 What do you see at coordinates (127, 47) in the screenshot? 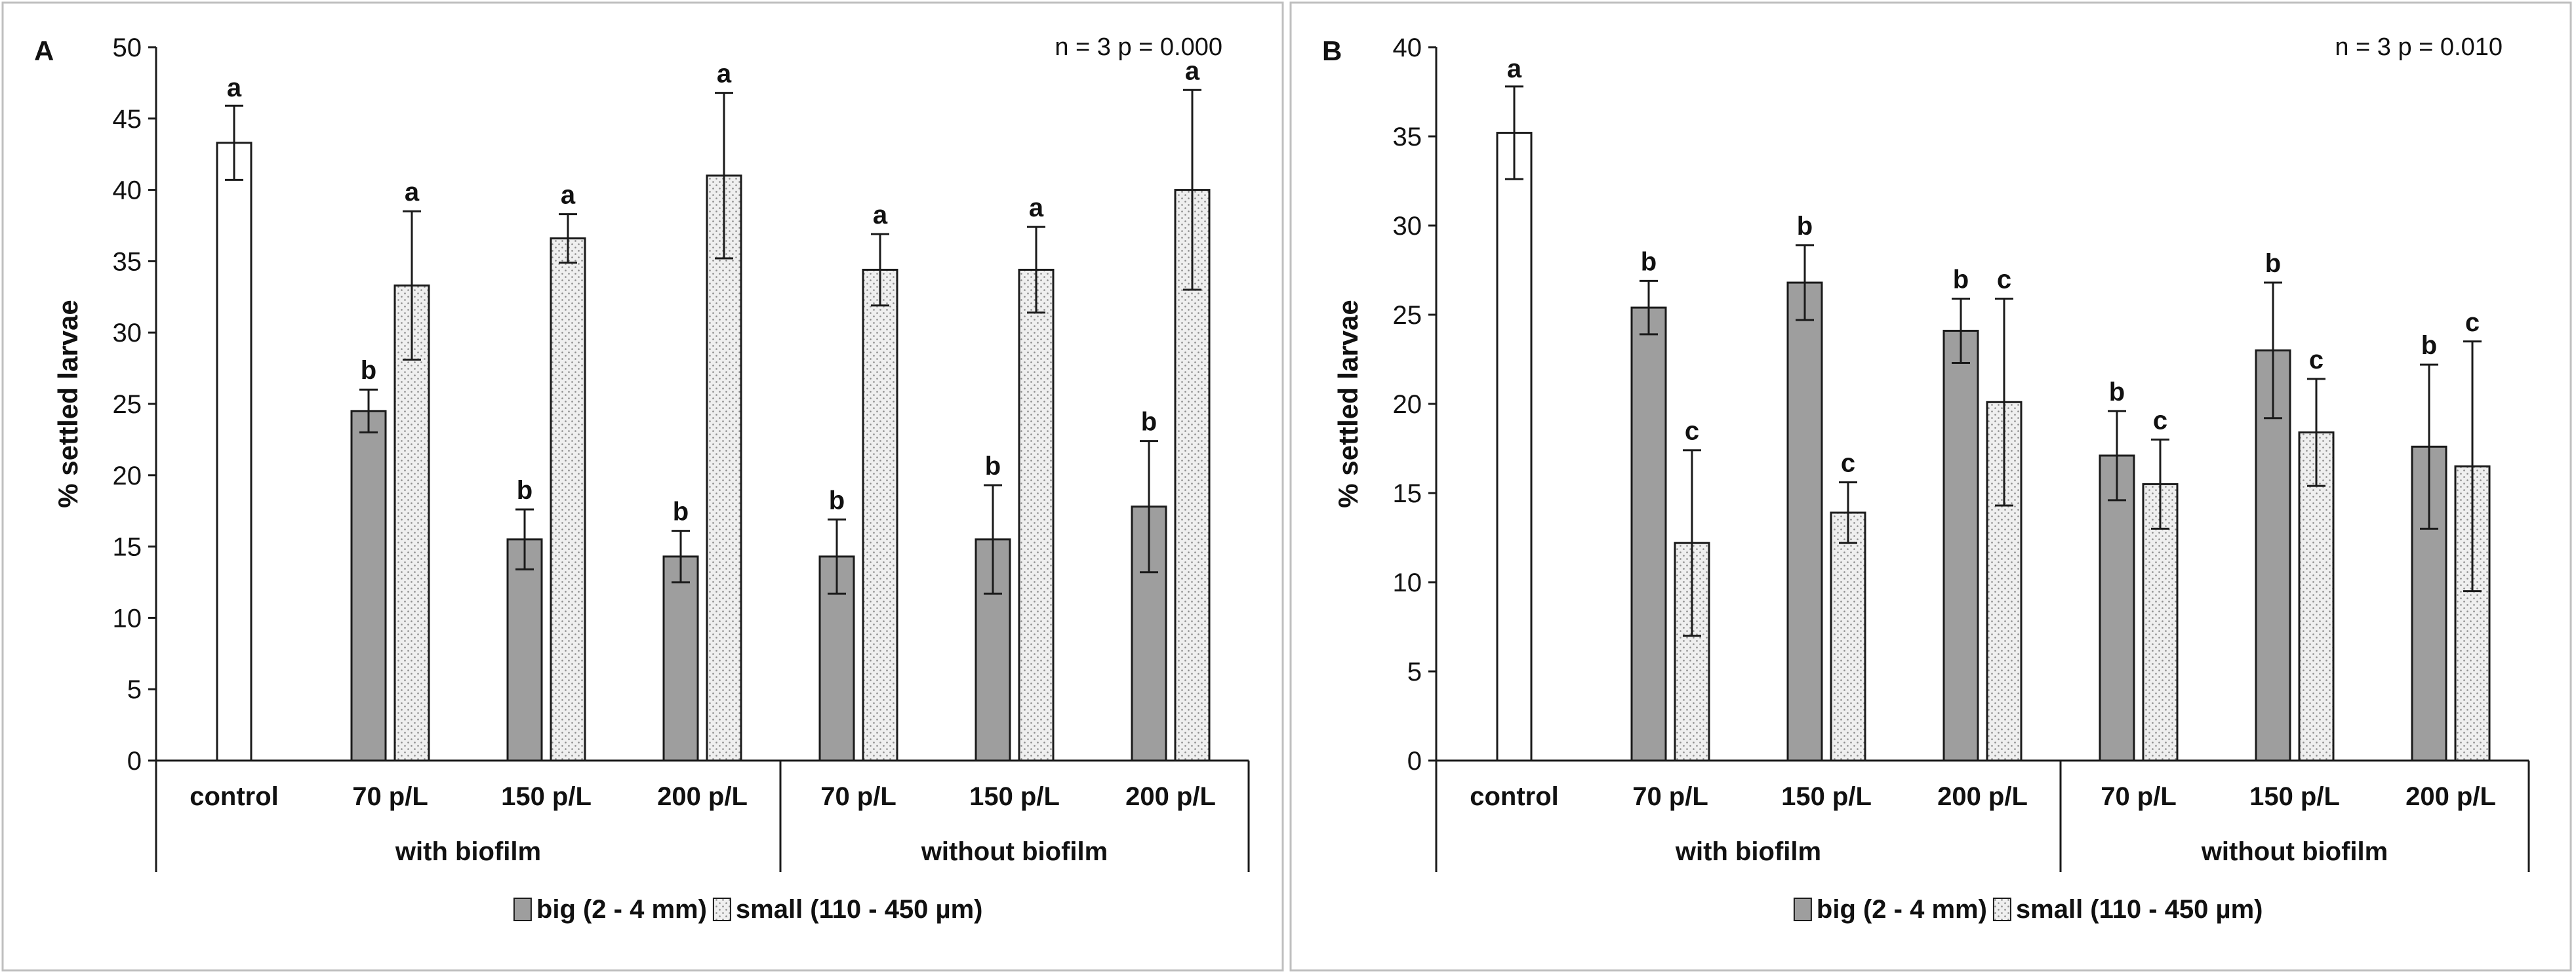
I see `y-tick-label: 50` at bounding box center [127, 47].